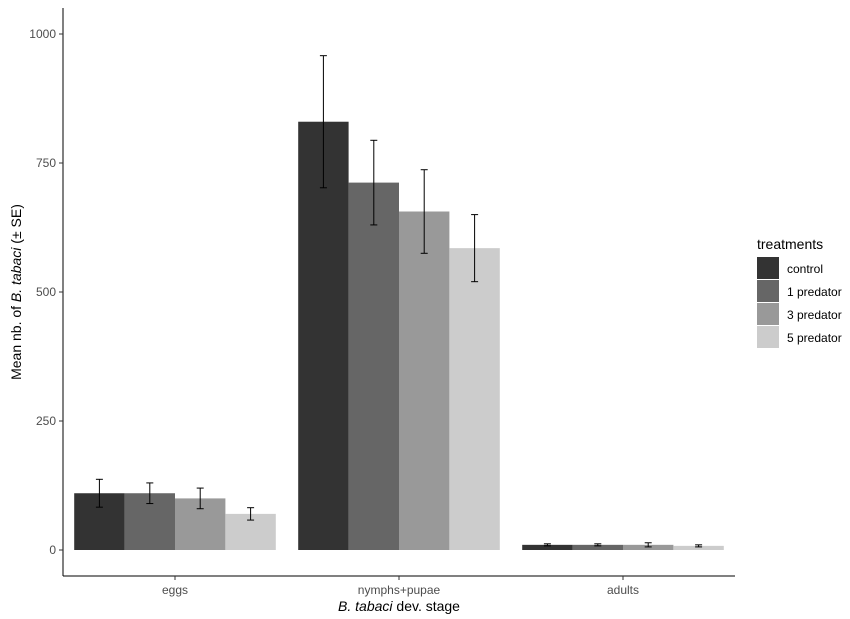  I want to click on x-axis-title: B. tabaci dev. stage, so click(399, 606).